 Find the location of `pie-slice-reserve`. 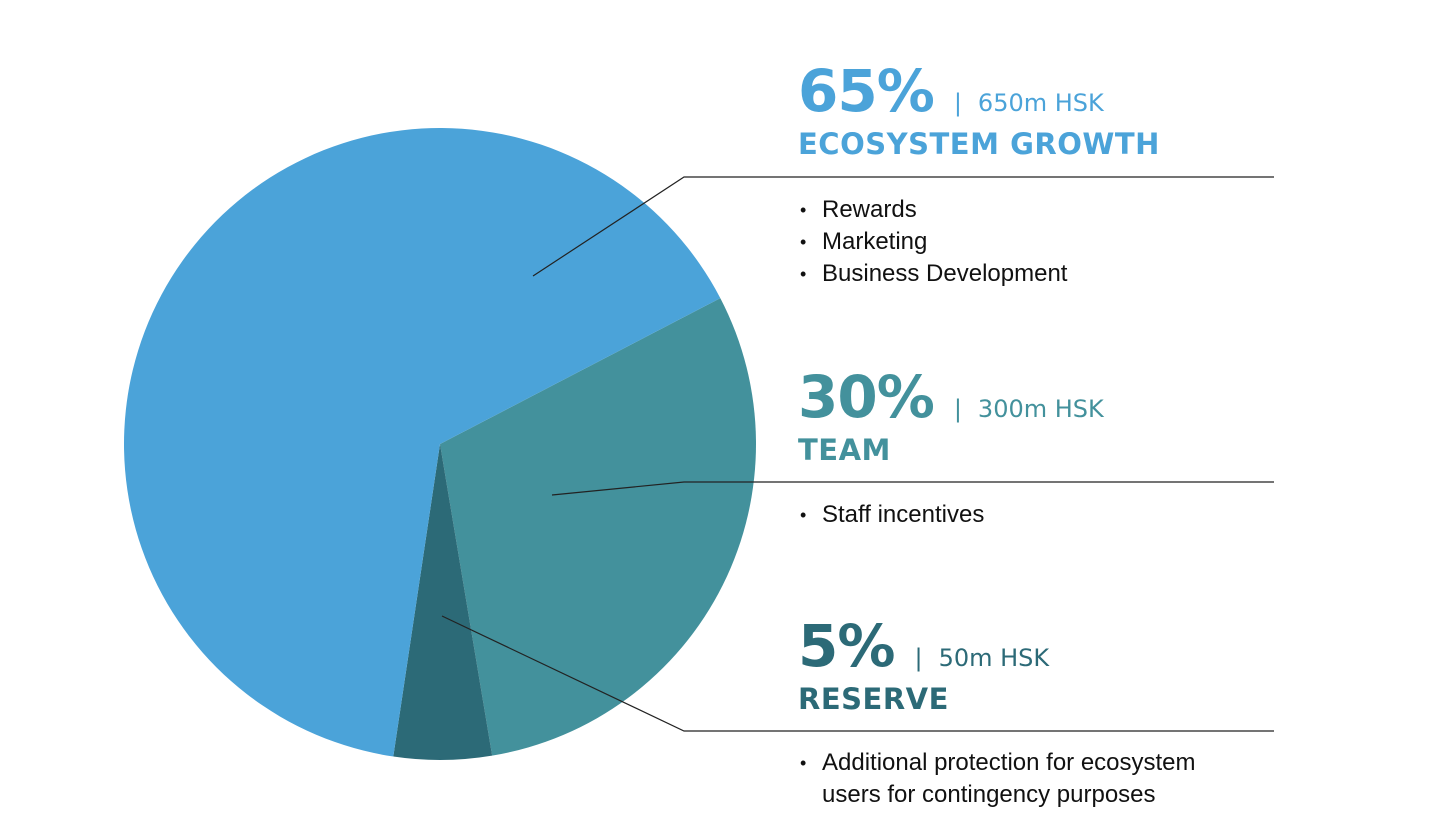

pie-slice-reserve is located at coordinates (443, 602).